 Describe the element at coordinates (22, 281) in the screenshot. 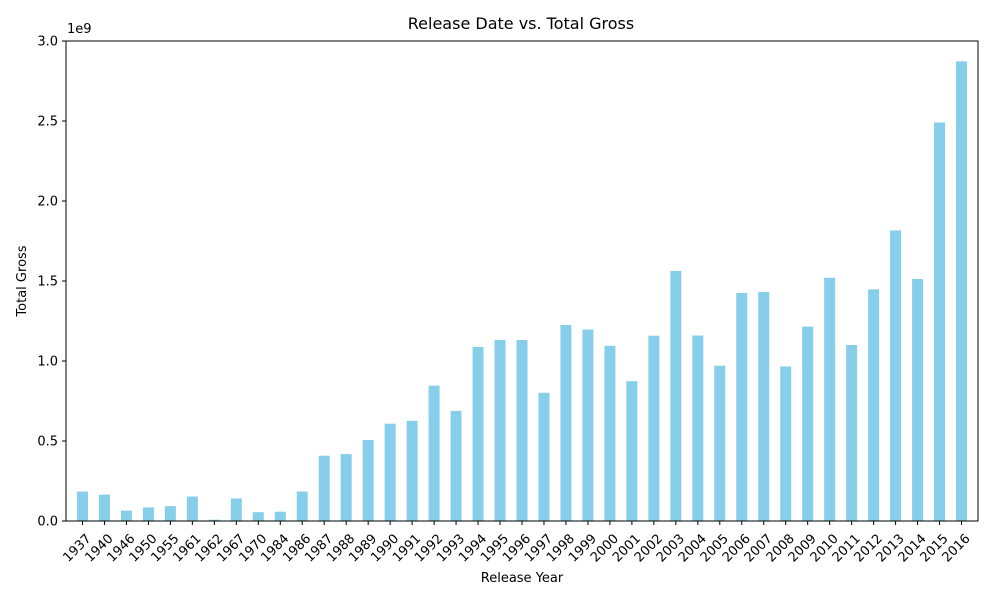

I see `y-axis-title: Total Gross` at that location.